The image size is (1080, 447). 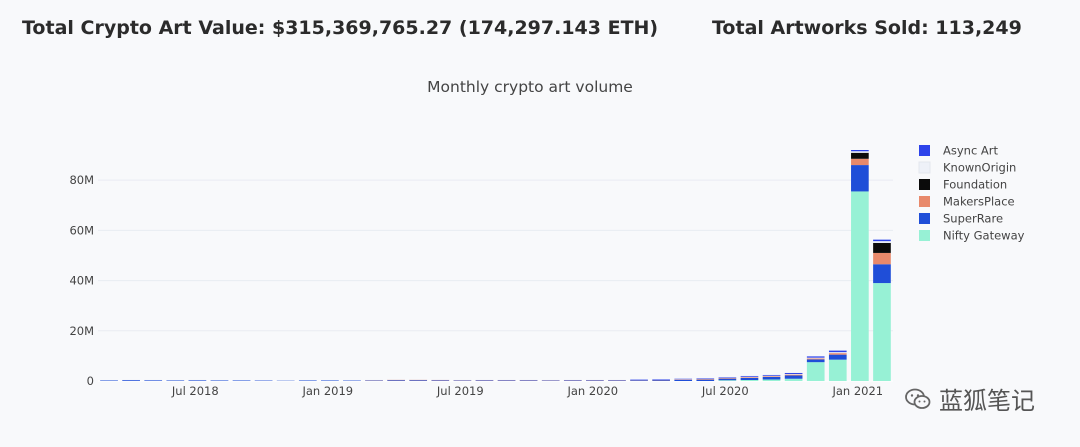 What do you see at coordinates (961, 219) in the screenshot?
I see `legend-item: SuperRare` at bounding box center [961, 219].